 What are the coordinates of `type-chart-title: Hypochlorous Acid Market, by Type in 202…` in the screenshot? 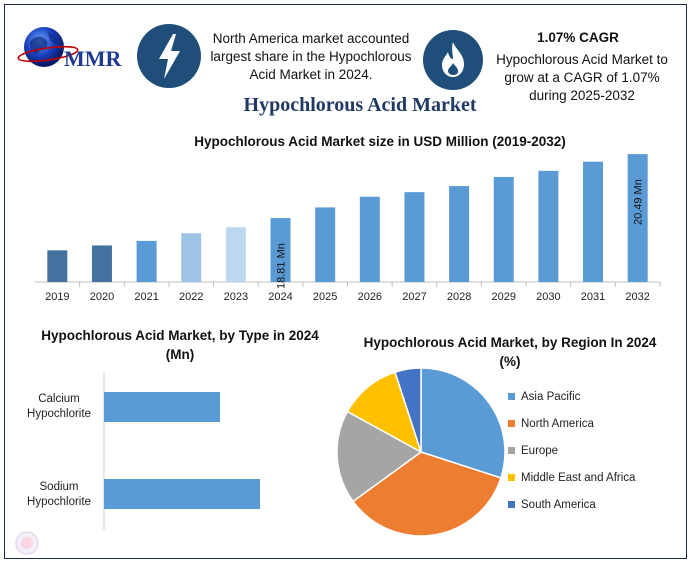 It's located at (180, 345).